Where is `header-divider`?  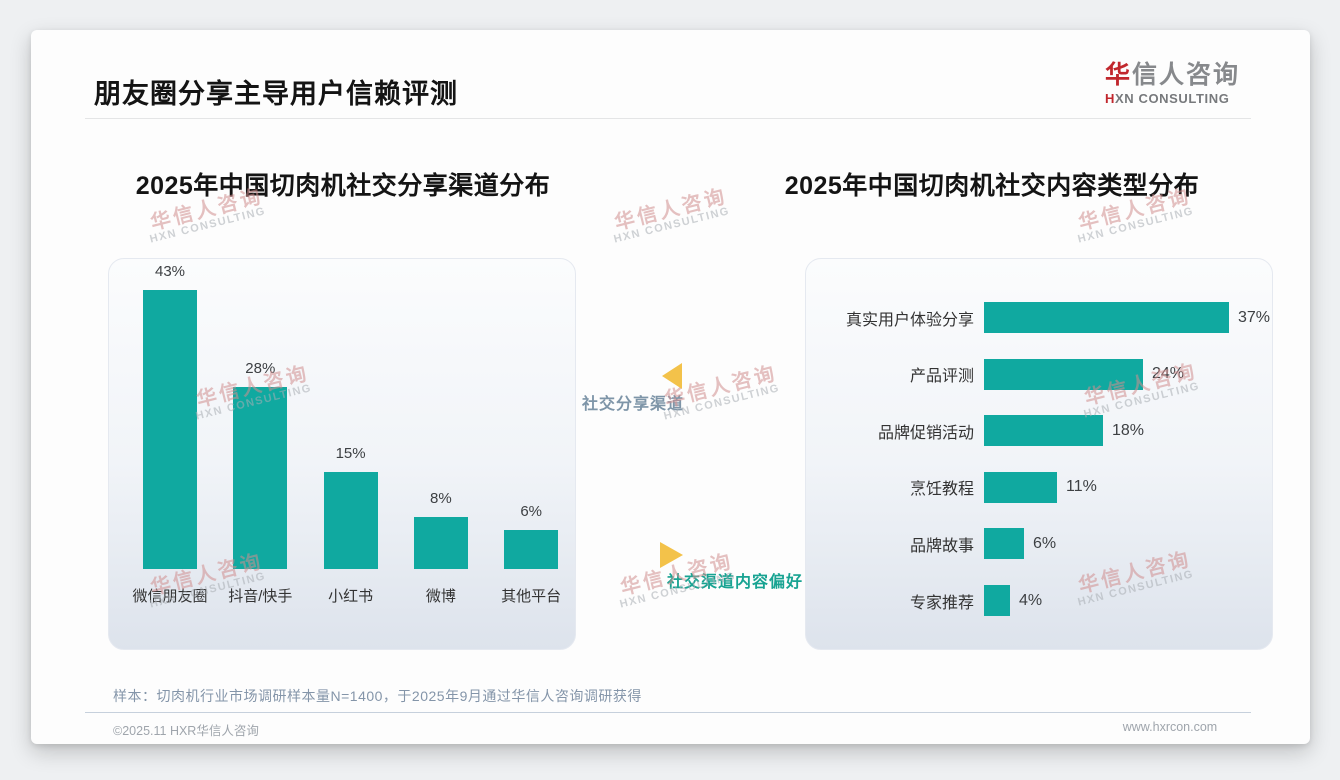 header-divider is located at coordinates (668, 118).